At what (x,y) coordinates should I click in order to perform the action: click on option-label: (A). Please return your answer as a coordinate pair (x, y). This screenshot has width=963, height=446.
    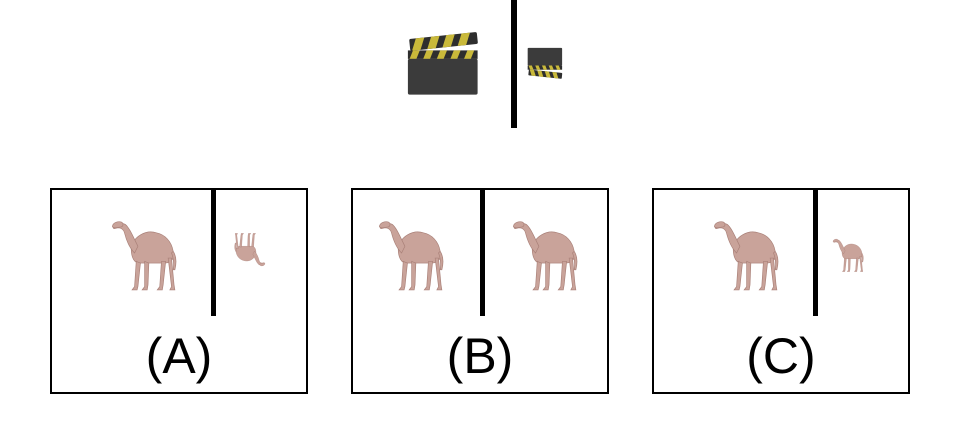
    Looking at the image, I should click on (179, 356).